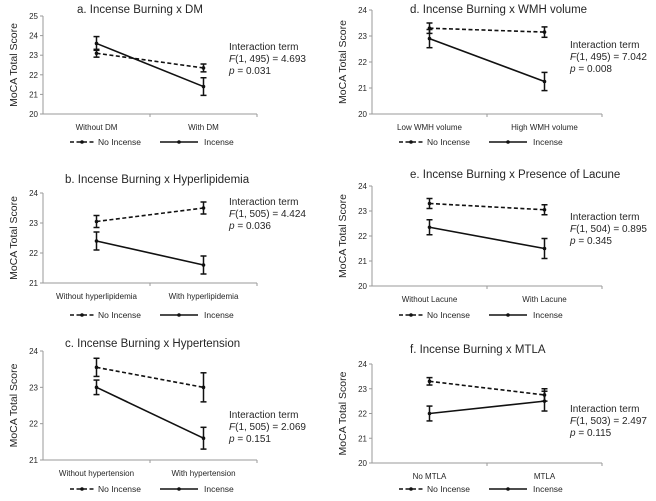  What do you see at coordinates (97, 127) in the screenshot?
I see `x-category-label: Without DM` at bounding box center [97, 127].